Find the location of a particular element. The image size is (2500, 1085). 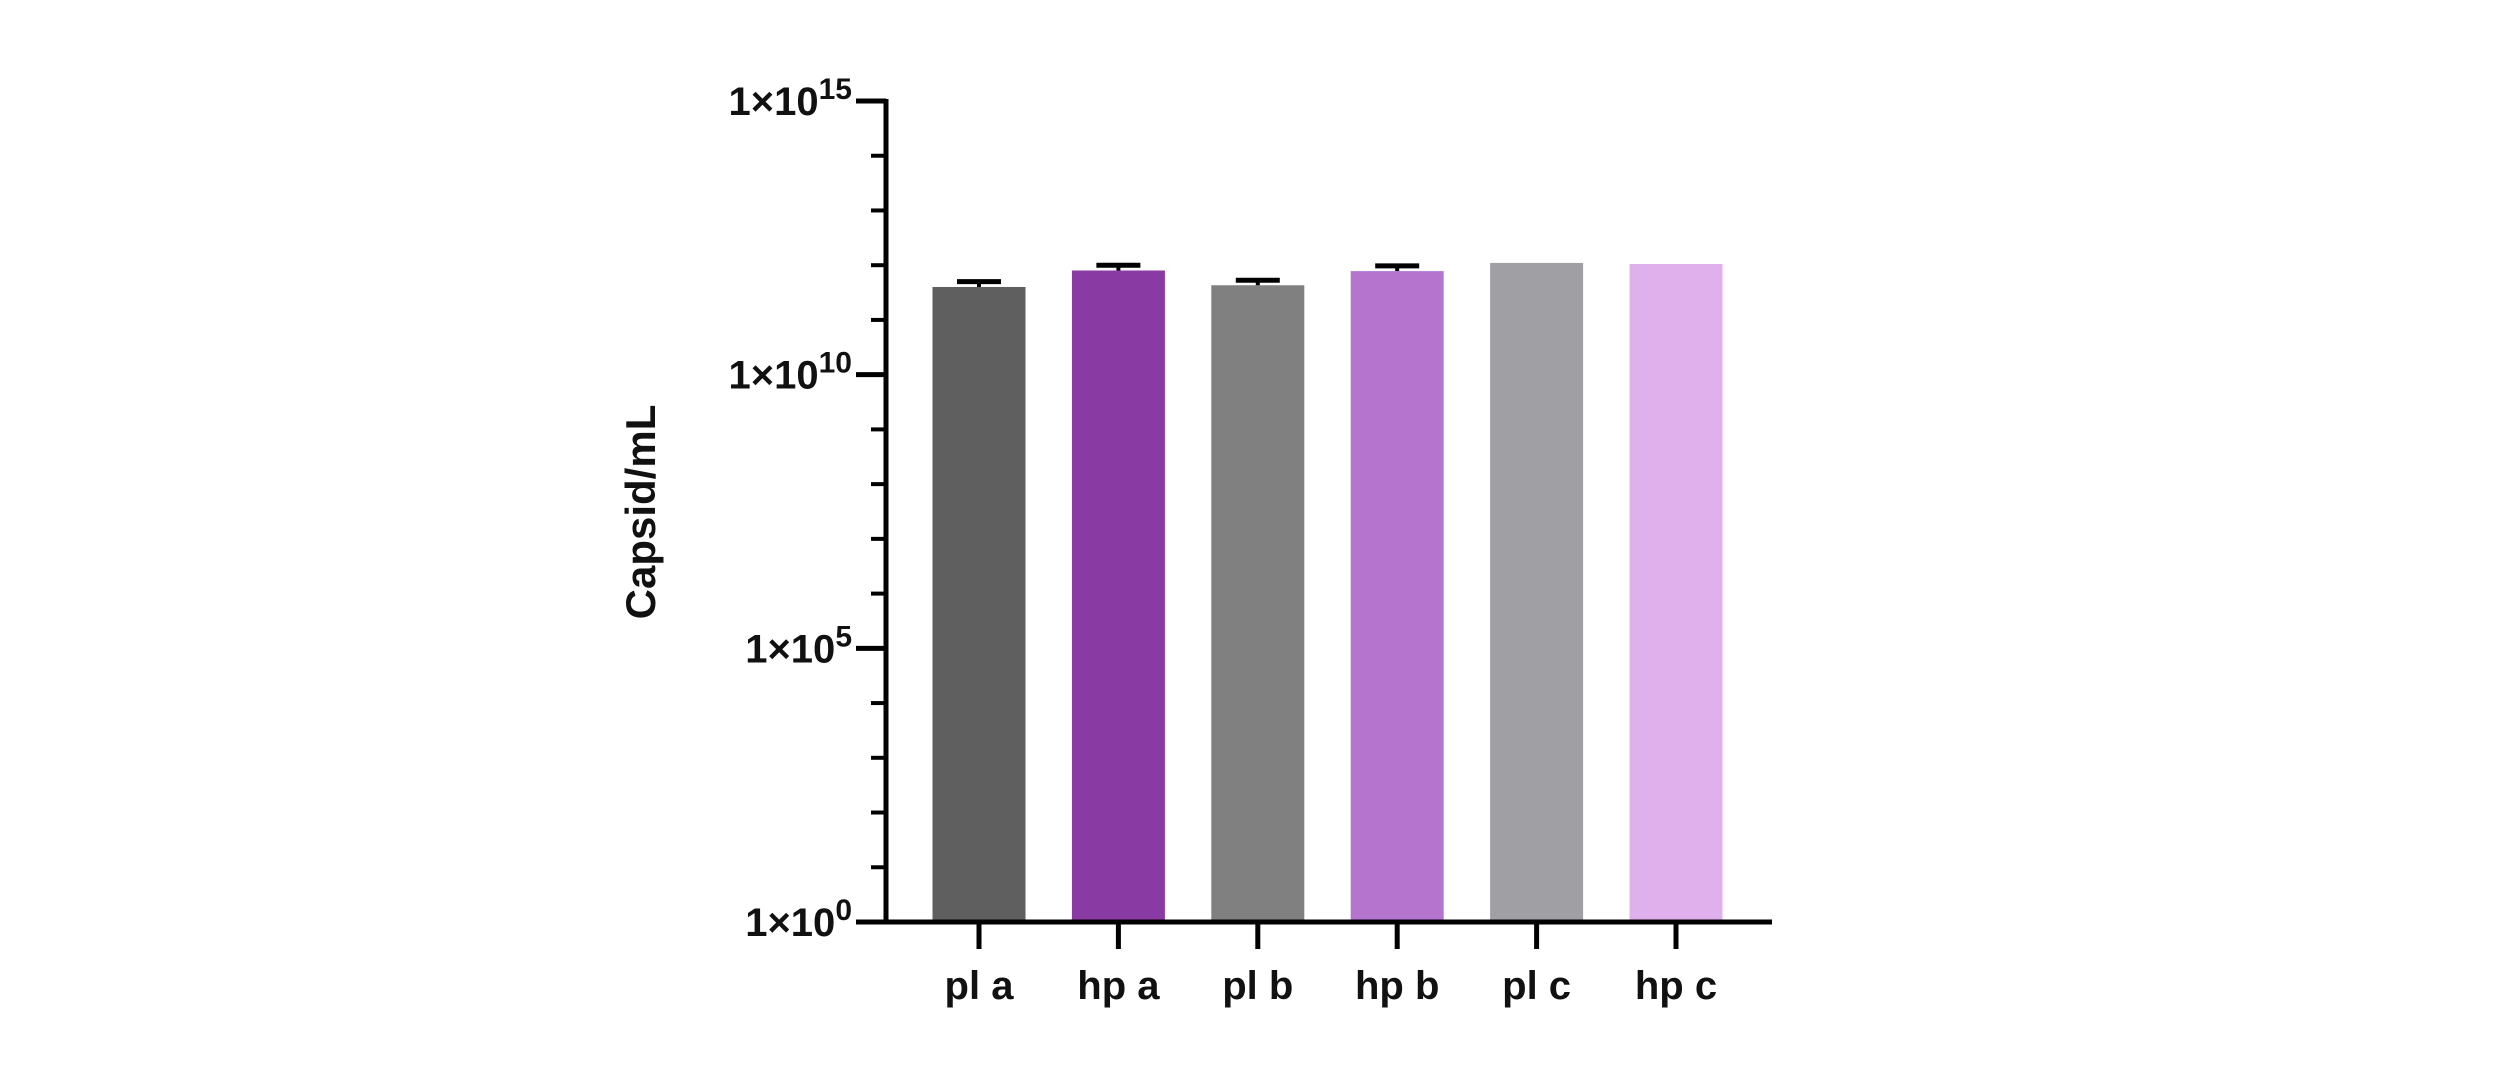

y-axis-label: Capsid/mL is located at coordinates (640, 512).